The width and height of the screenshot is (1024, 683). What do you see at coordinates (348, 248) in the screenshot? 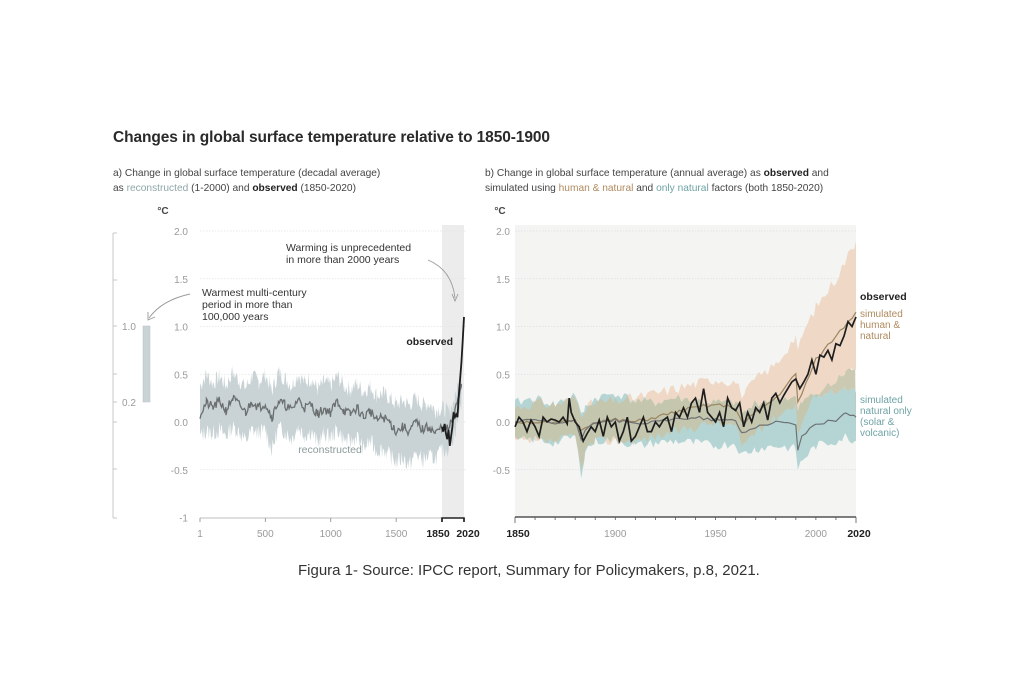
I see `warming-annotation-line: Warming is unprecedented` at bounding box center [348, 248].